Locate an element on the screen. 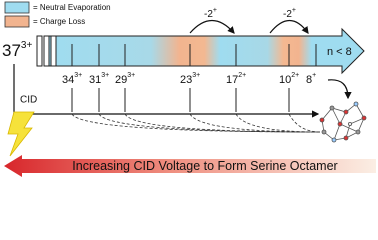 The image size is (378, 240). octamer-molecule is located at coordinates (343, 122).